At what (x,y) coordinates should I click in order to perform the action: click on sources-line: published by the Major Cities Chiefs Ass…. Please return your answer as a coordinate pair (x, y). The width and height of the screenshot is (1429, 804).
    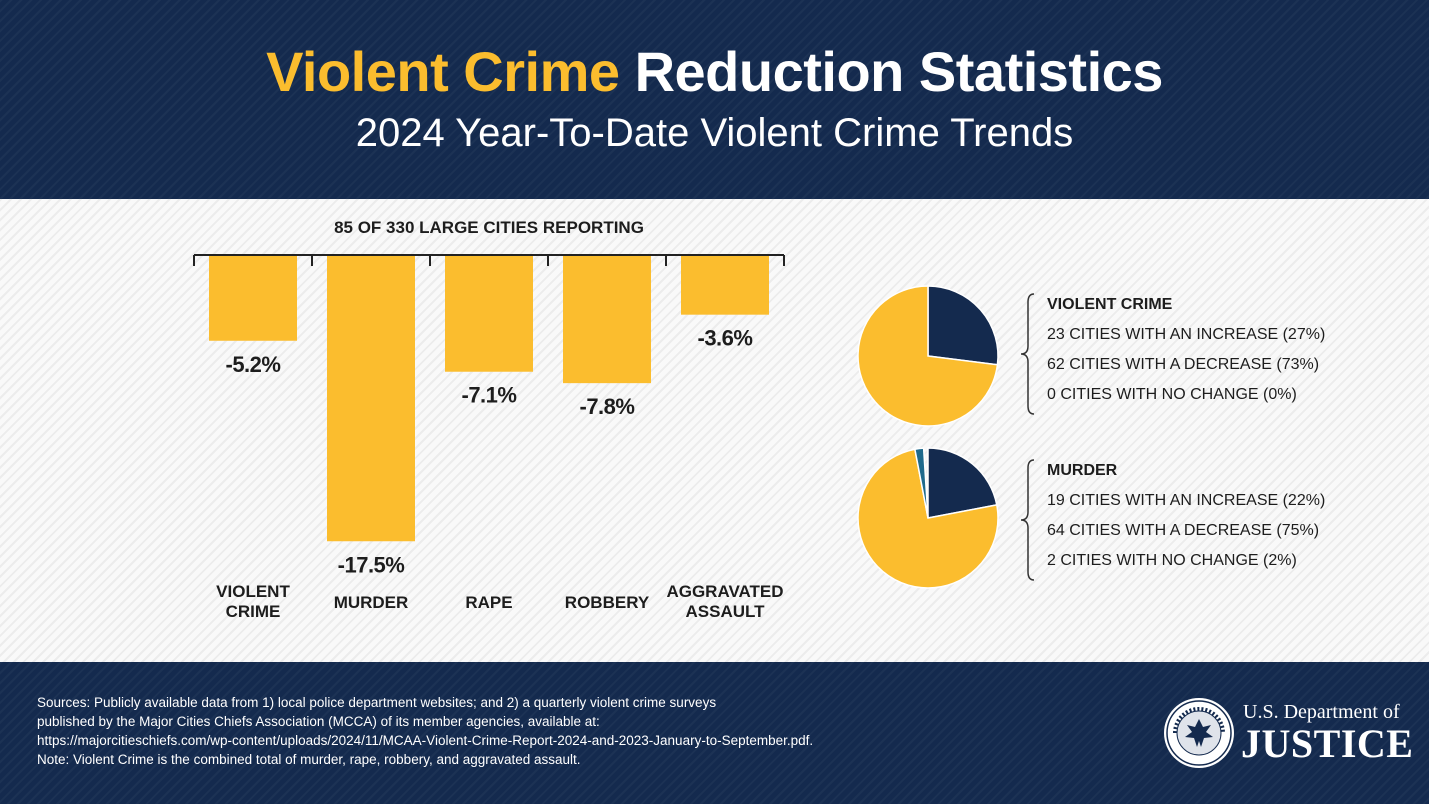
    Looking at the image, I should click on (318, 721).